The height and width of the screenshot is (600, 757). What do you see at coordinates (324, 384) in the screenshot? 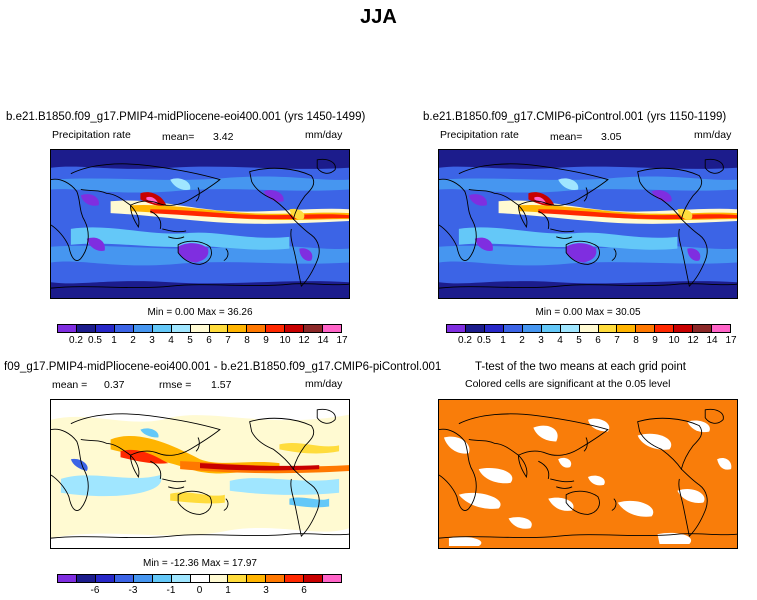
I see `units-bottom-left: mm/day` at bounding box center [324, 384].